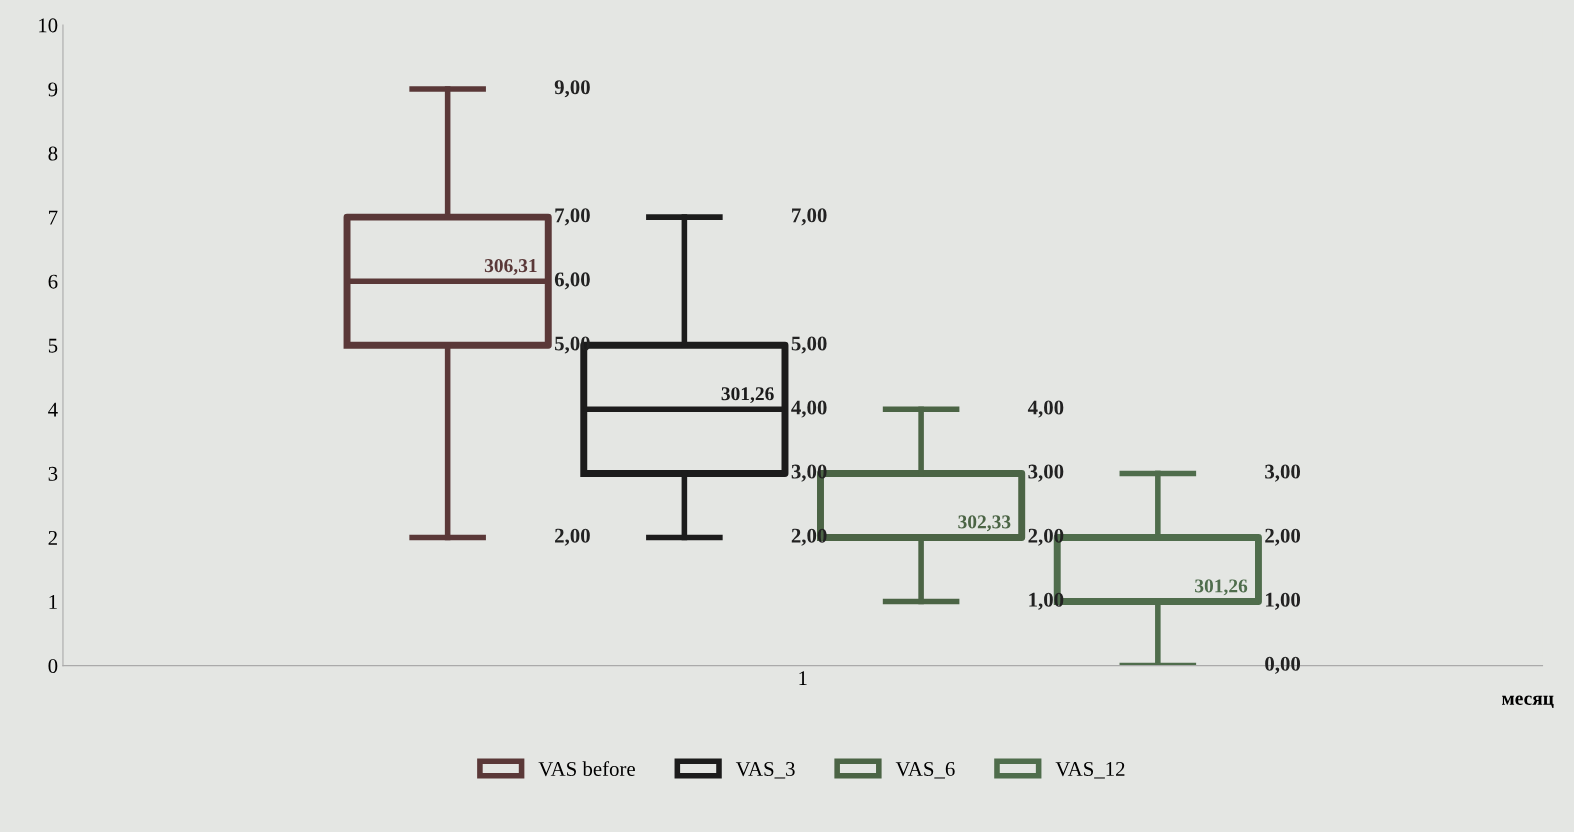 Image resolution: width=1574 pixels, height=832 pixels. Describe the element at coordinates (1283, 665) in the screenshot. I see `annotation: 0,00` at that location.